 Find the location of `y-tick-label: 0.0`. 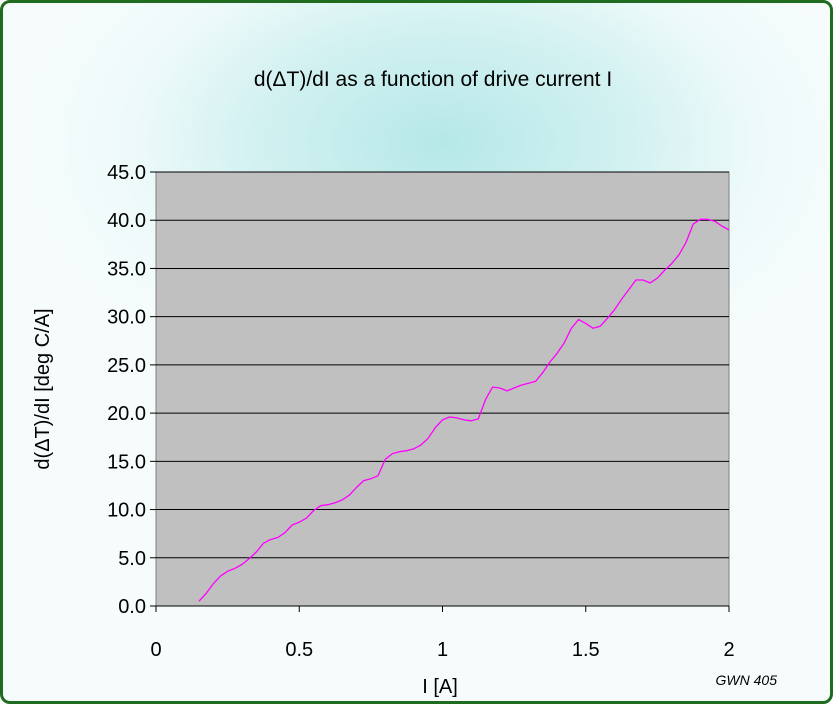

y-tick-label: 0.0 is located at coordinates (132, 607).